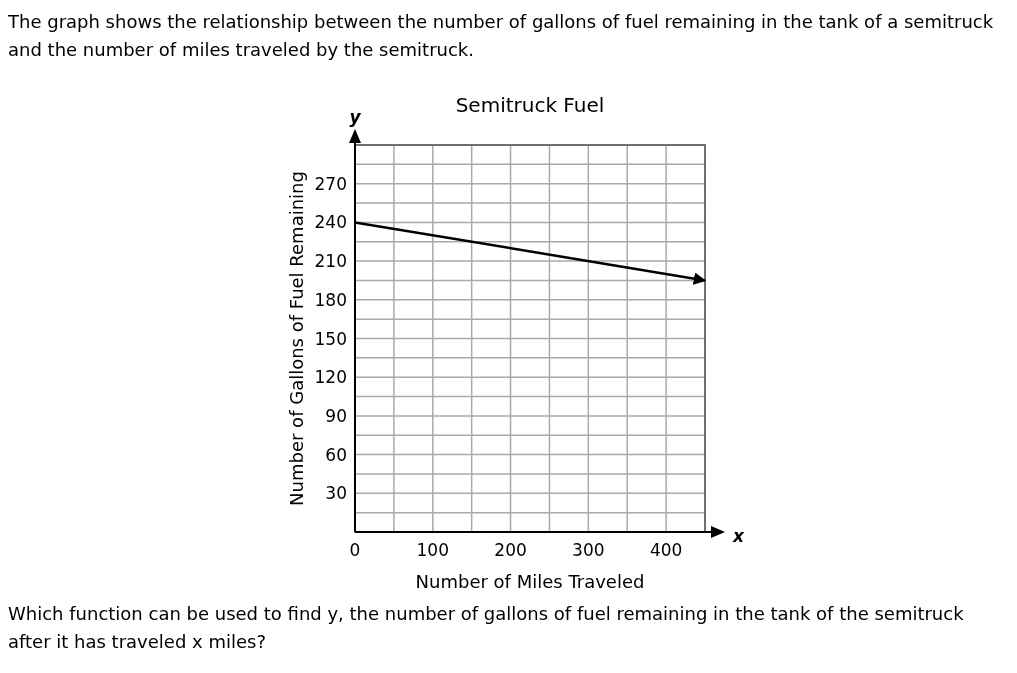  What do you see at coordinates (510, 550) in the screenshot?
I see `x-tick-label: 200` at bounding box center [510, 550].